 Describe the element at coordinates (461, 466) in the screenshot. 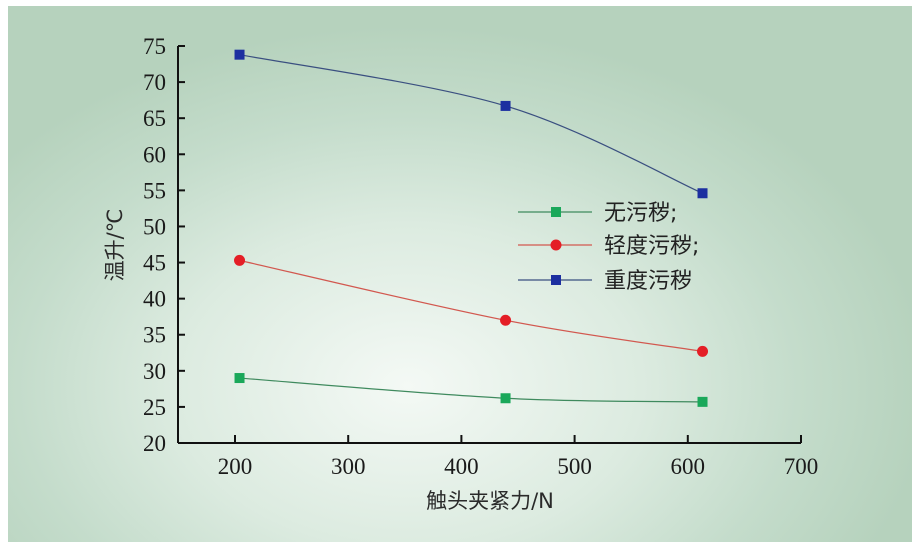

I see `x-tick-label: 400` at that location.